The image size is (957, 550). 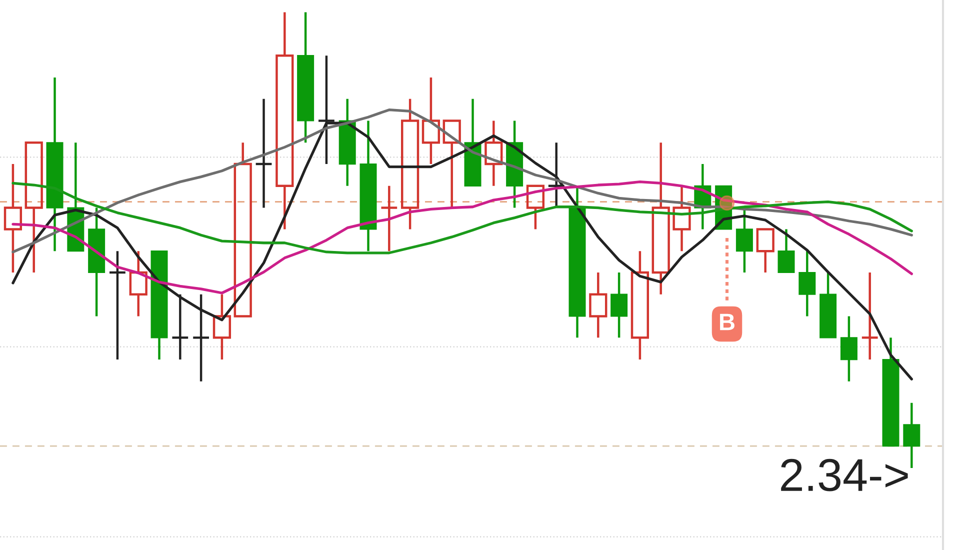 I want to click on annotation: 2.34->, so click(x=844, y=475).